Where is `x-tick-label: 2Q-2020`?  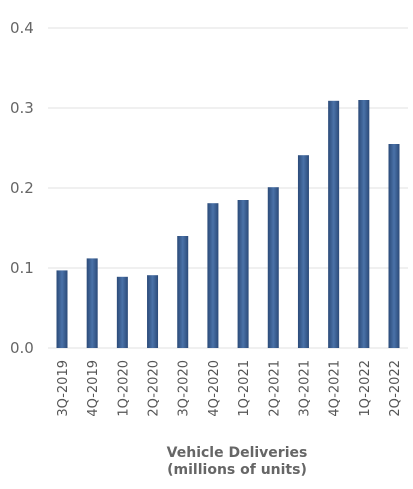 x-tick-label: 2Q-2020 is located at coordinates (154, 388).